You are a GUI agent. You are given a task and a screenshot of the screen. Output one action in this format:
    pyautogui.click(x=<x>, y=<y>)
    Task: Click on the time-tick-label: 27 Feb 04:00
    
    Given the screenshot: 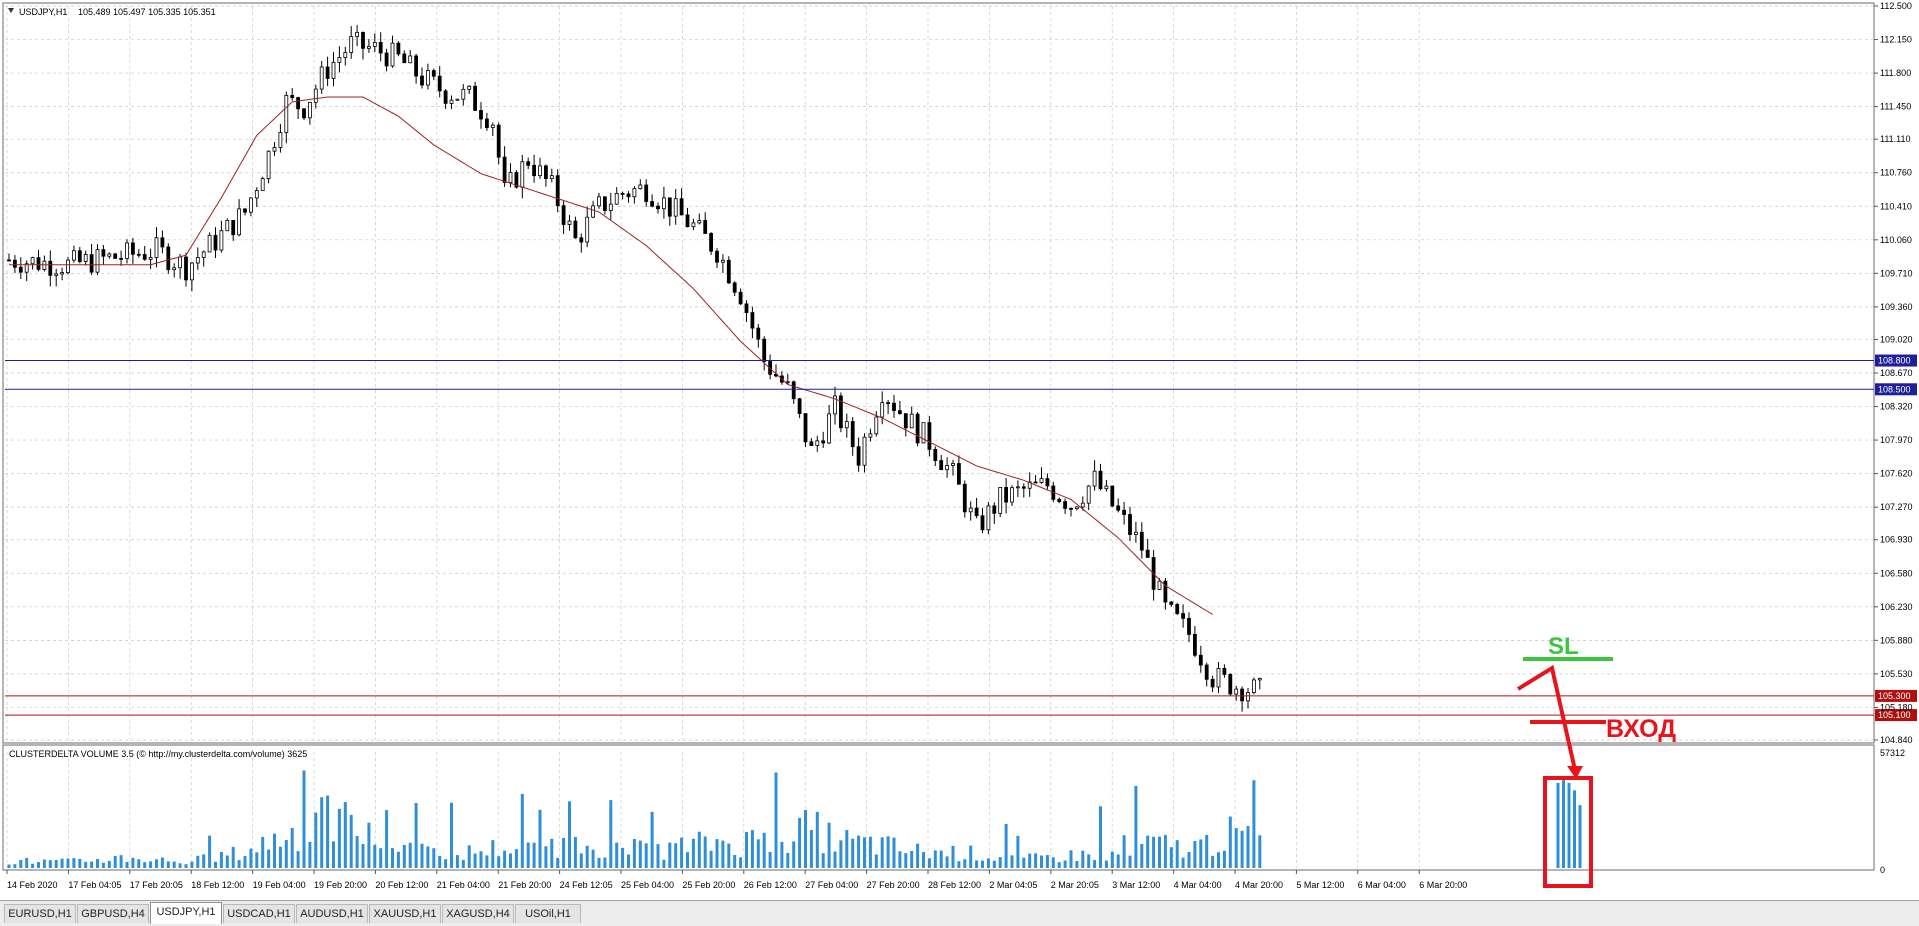 What is the action you would take?
    pyautogui.click(x=831, y=885)
    